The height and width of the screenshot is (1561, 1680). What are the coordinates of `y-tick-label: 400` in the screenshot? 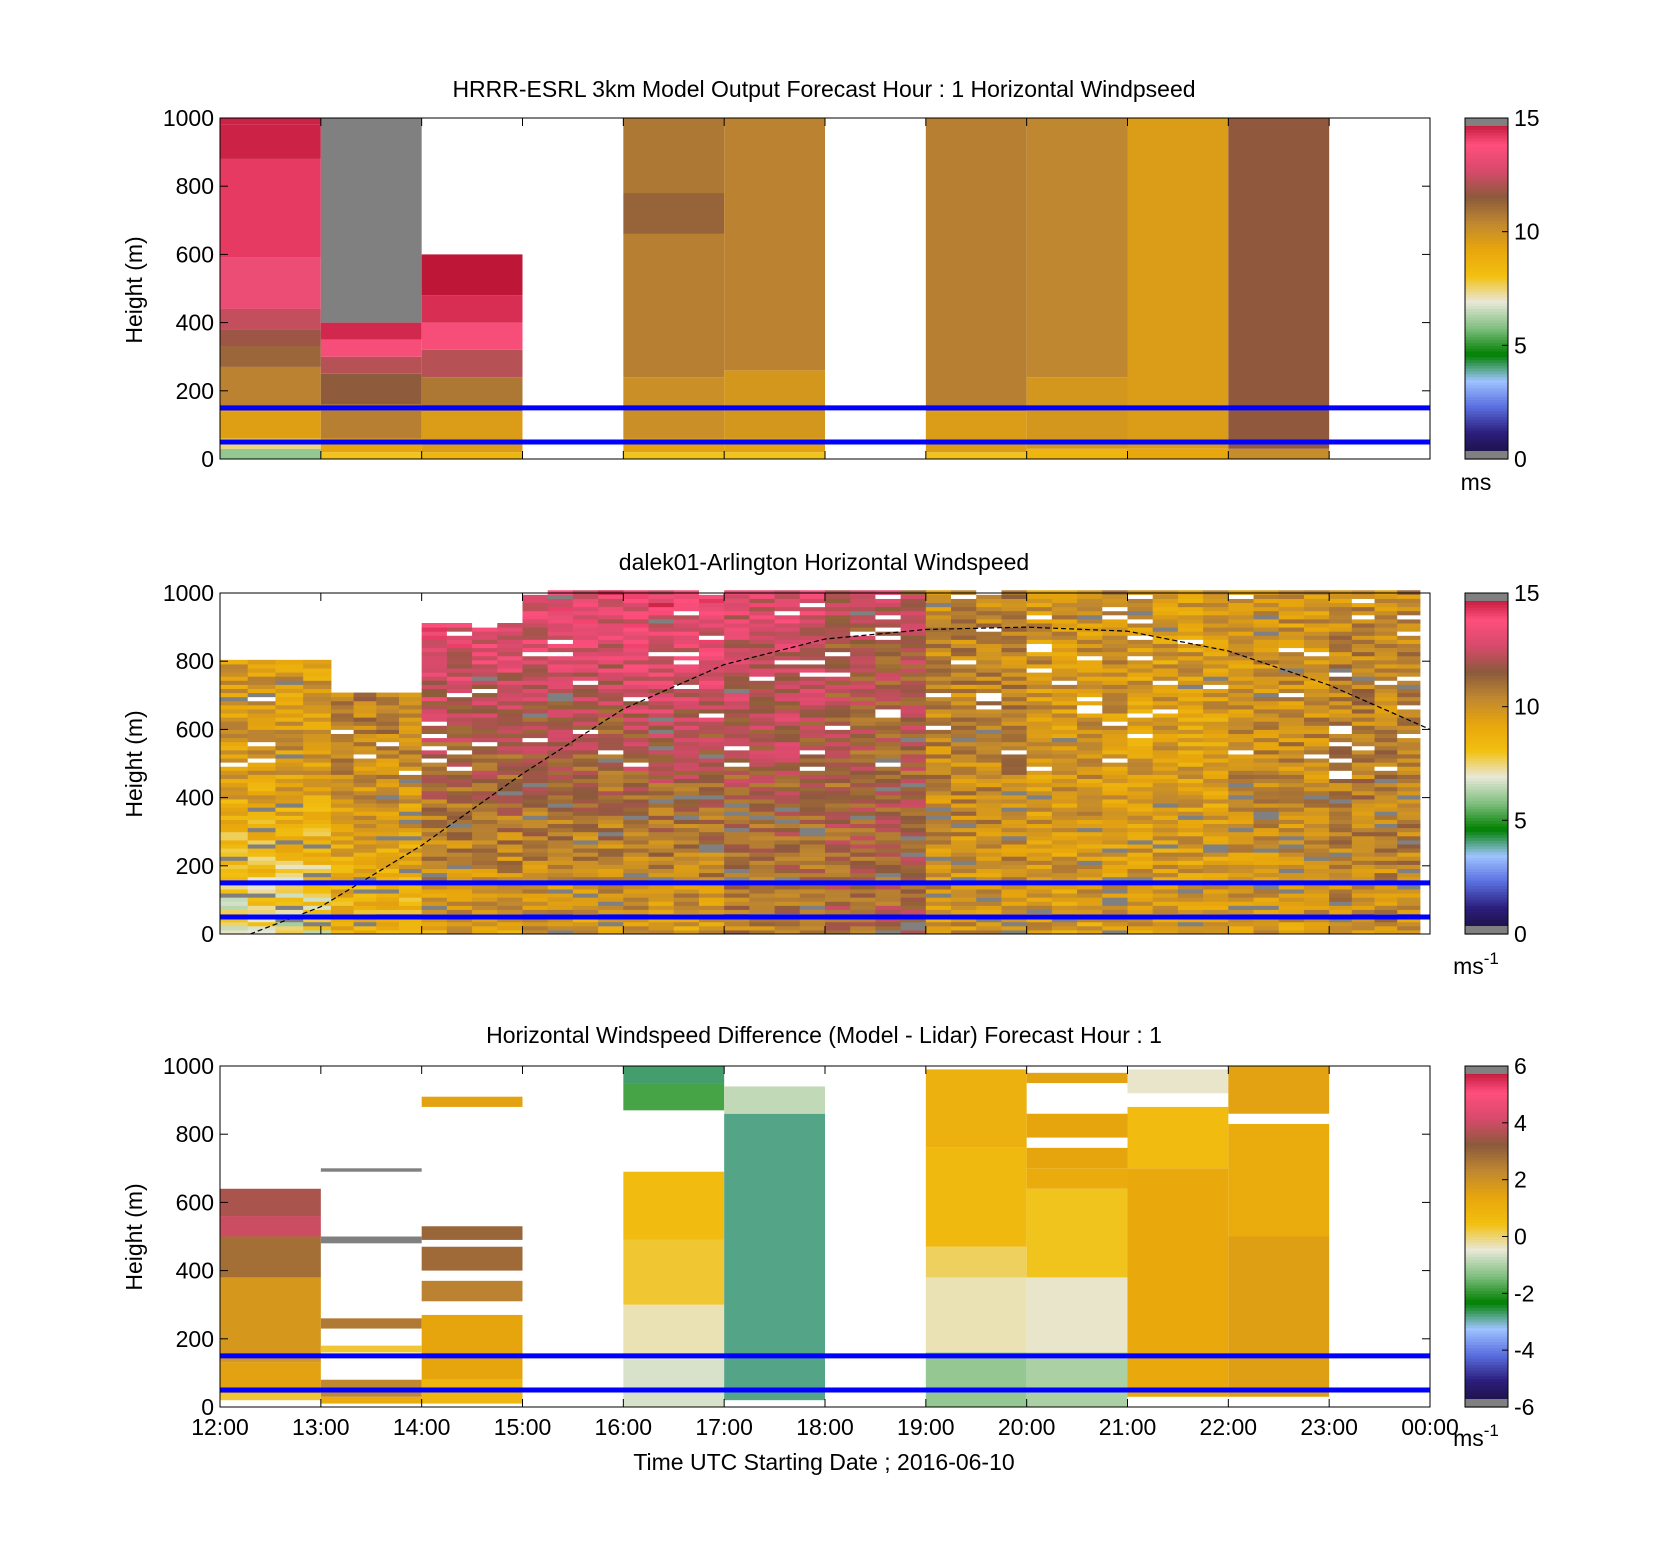 It's located at (195, 1271).